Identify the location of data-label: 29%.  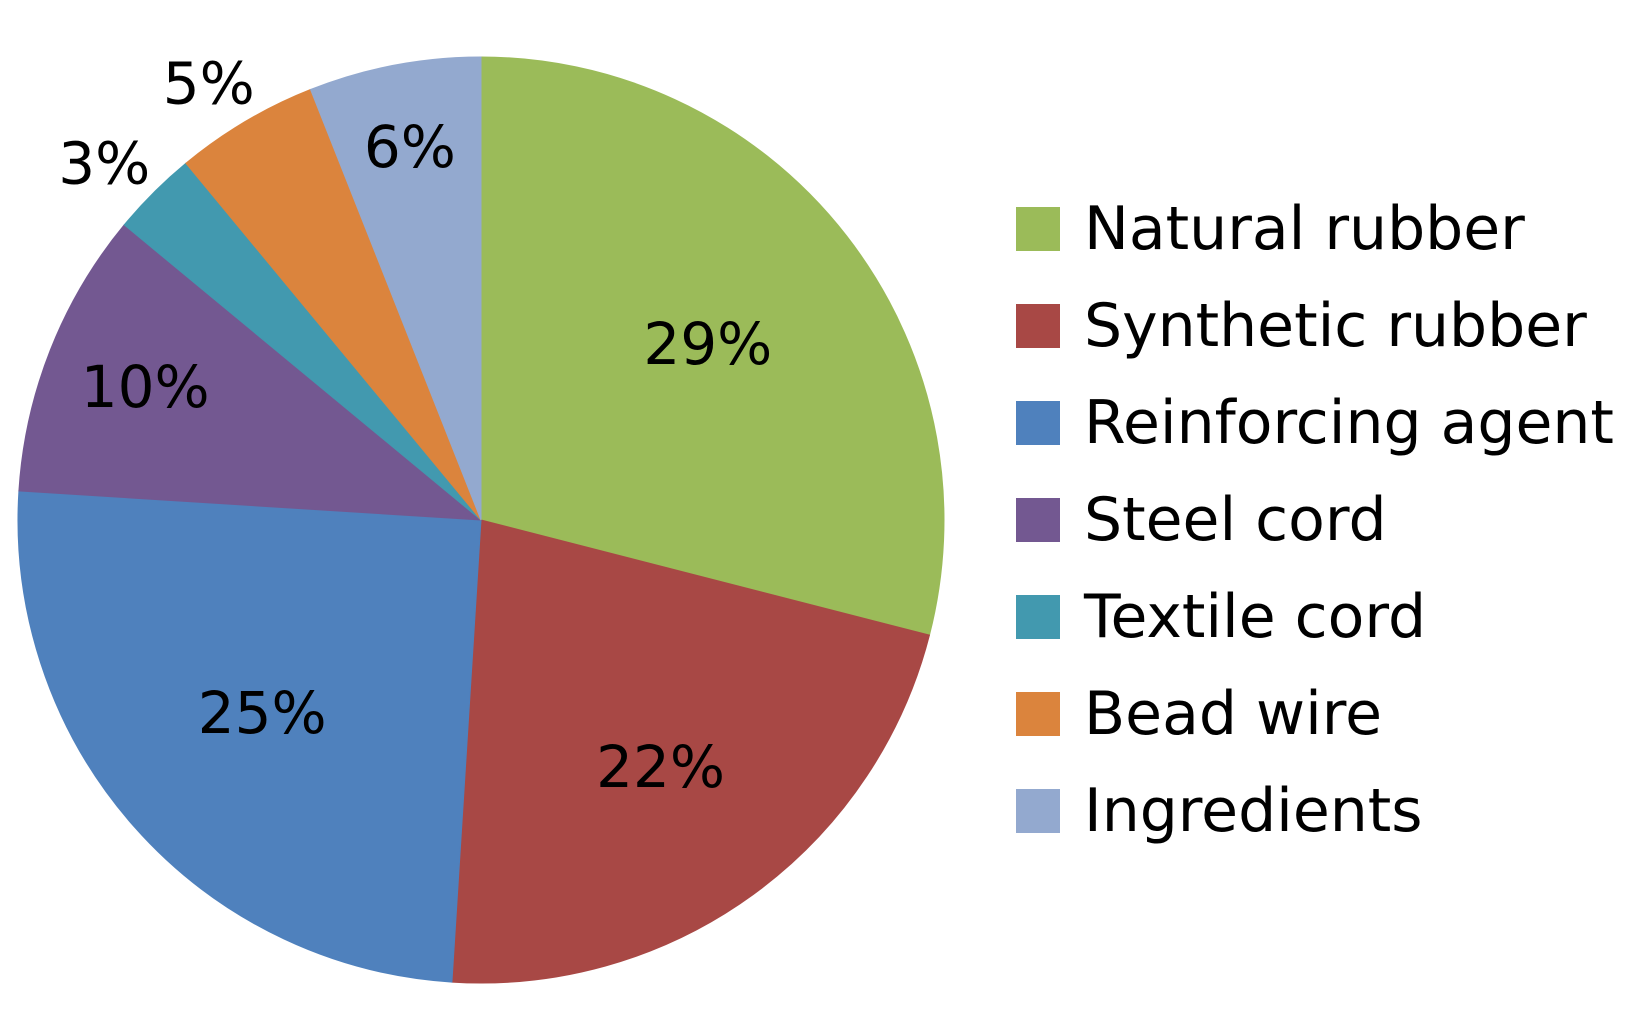
(707, 344).